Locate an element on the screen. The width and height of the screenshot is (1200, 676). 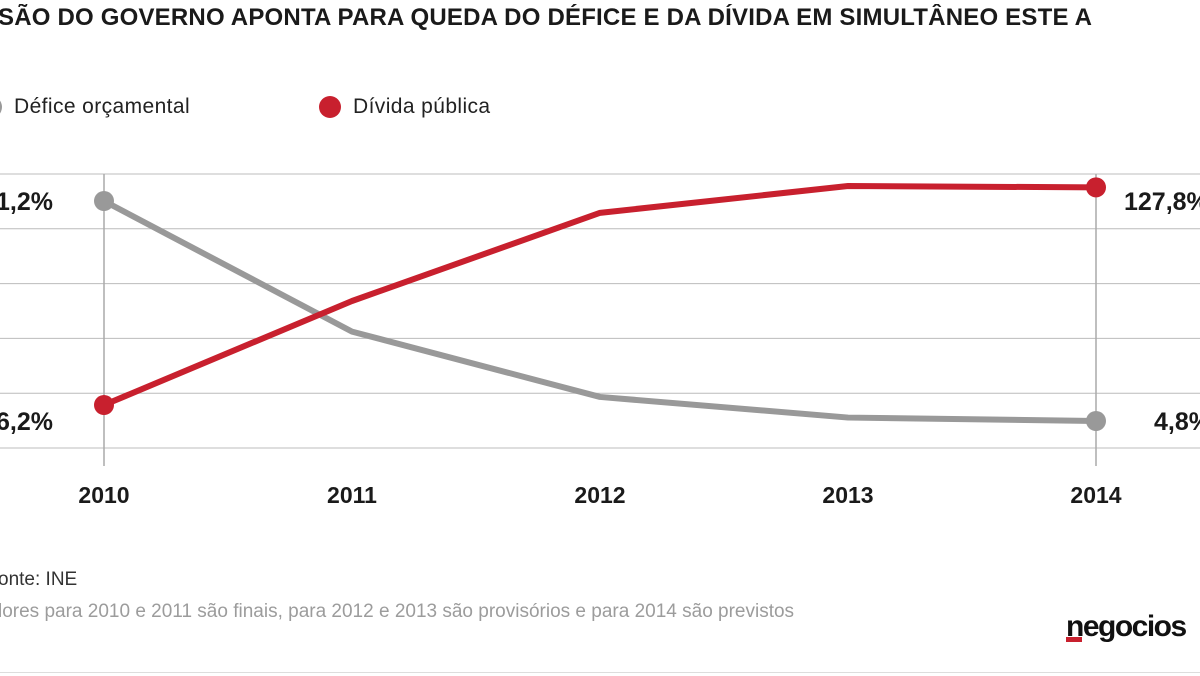
legend-label-defice: Défice orçamental is located at coordinates (102, 106).